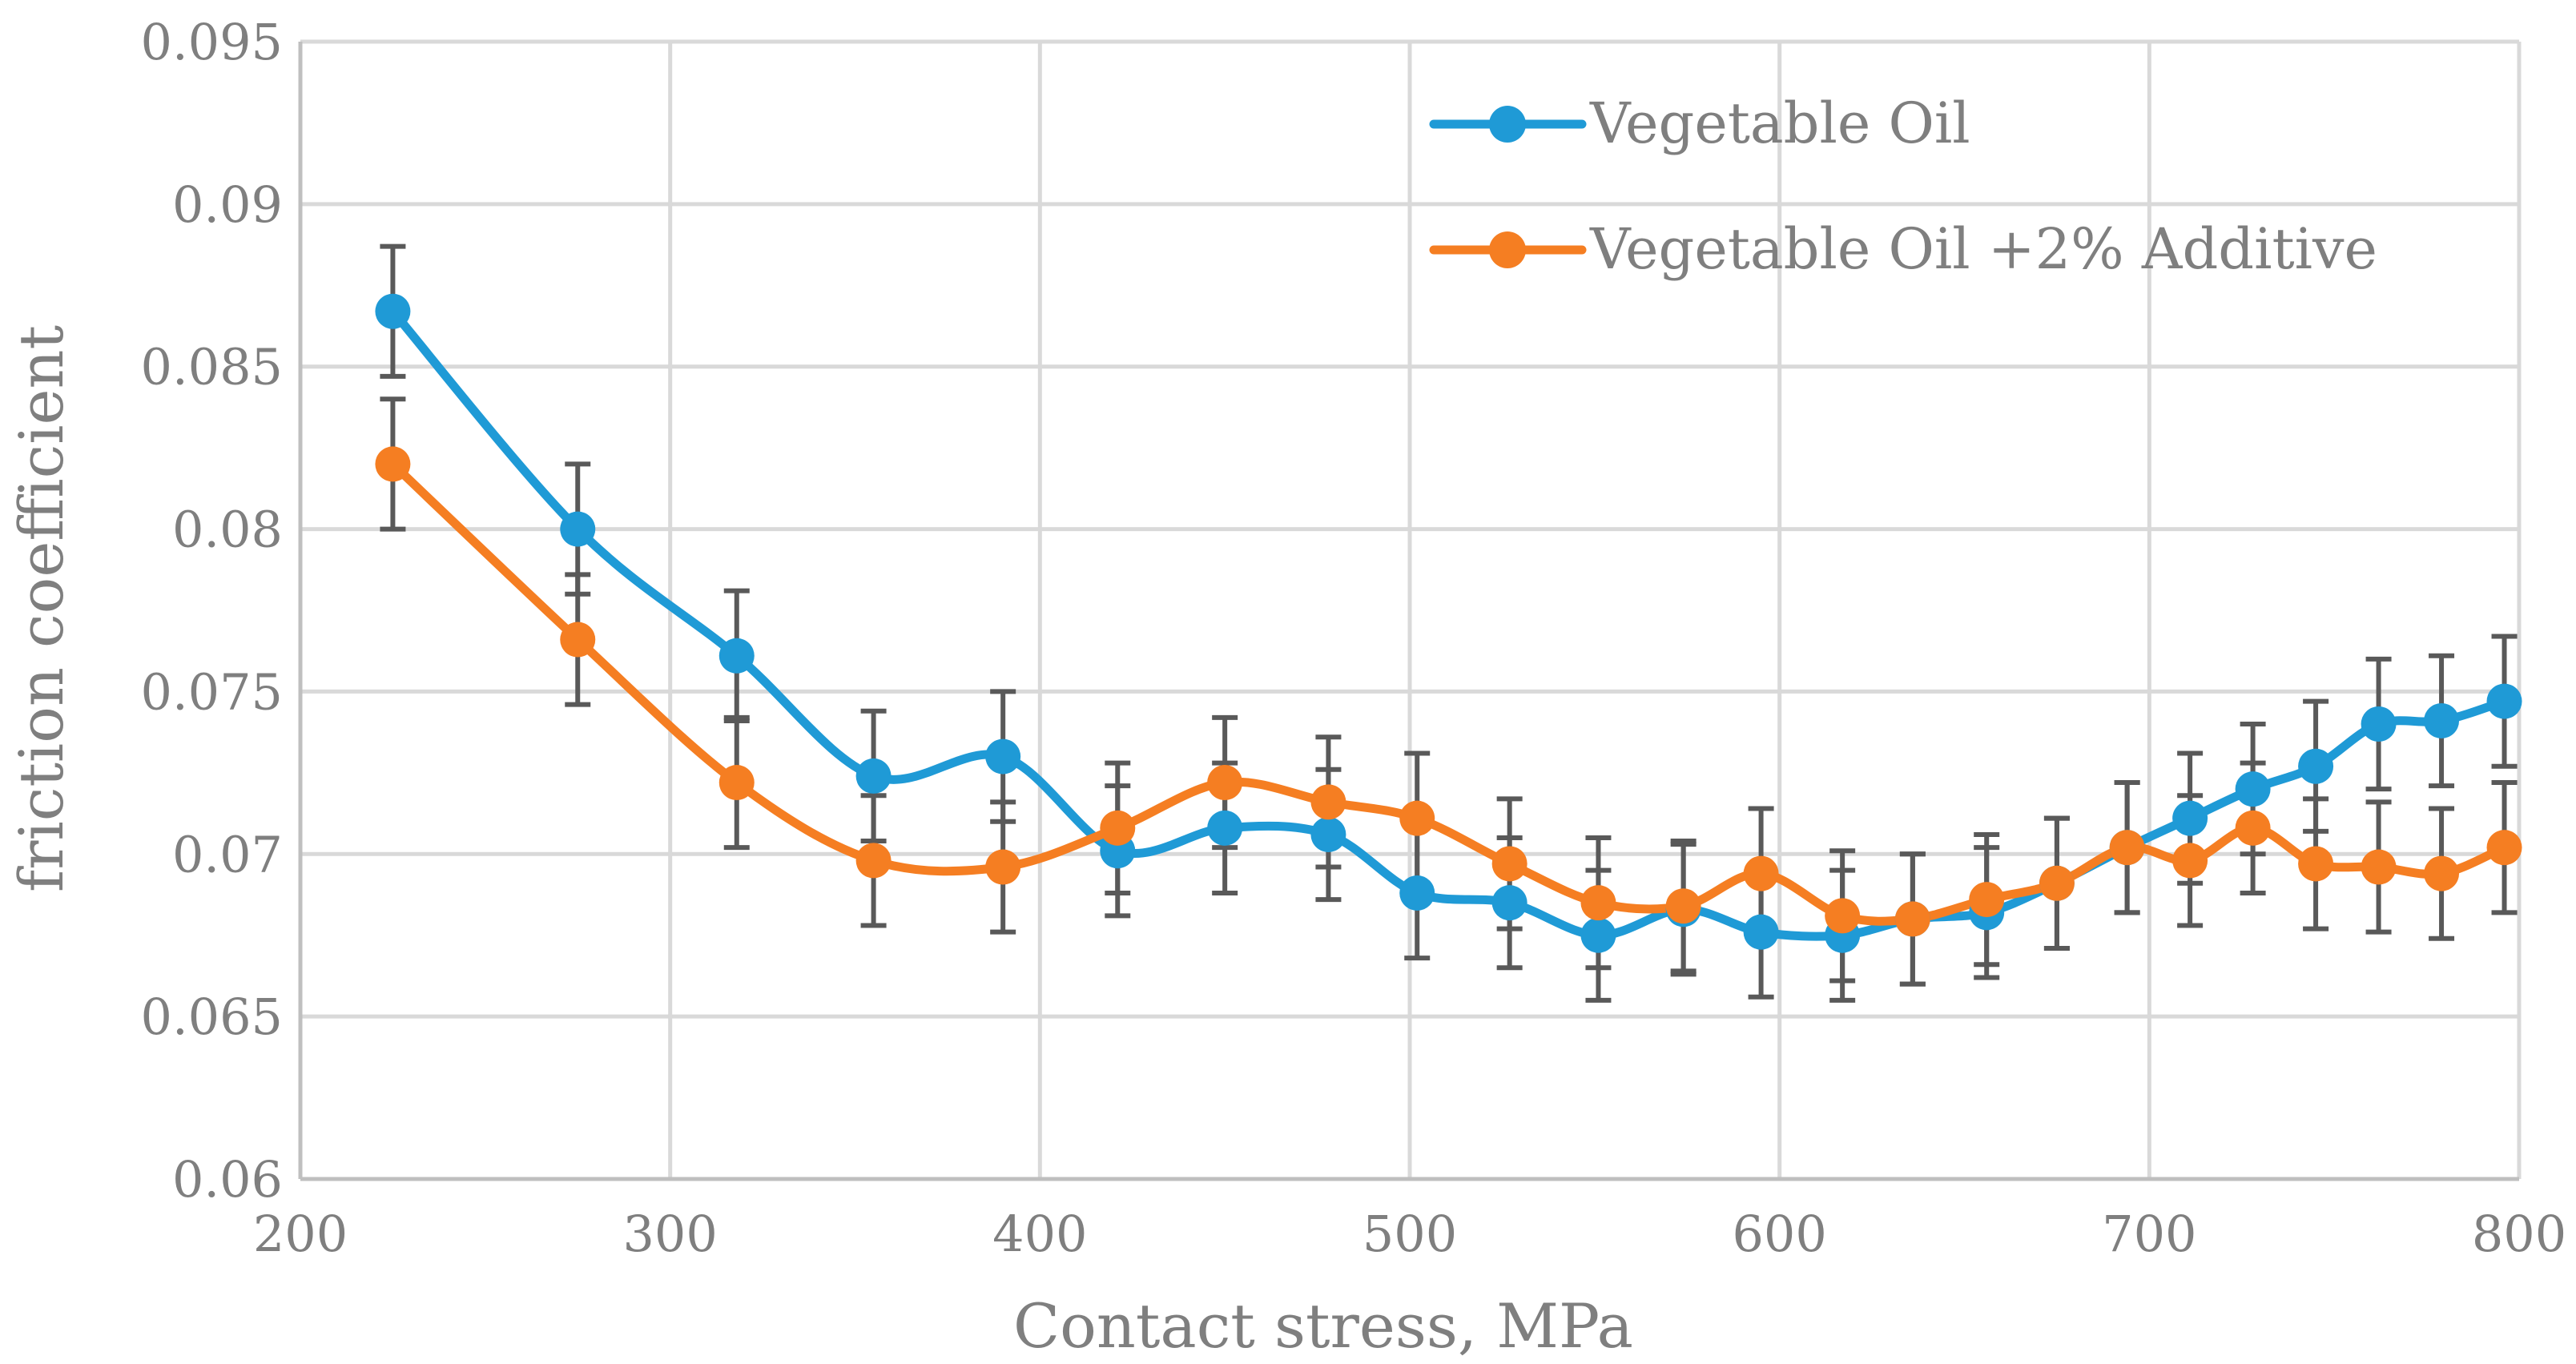 The width and height of the screenshot is (2576, 1364). I want to click on legend-label-vegetable-oil: Vegetable Oil, so click(1780, 123).